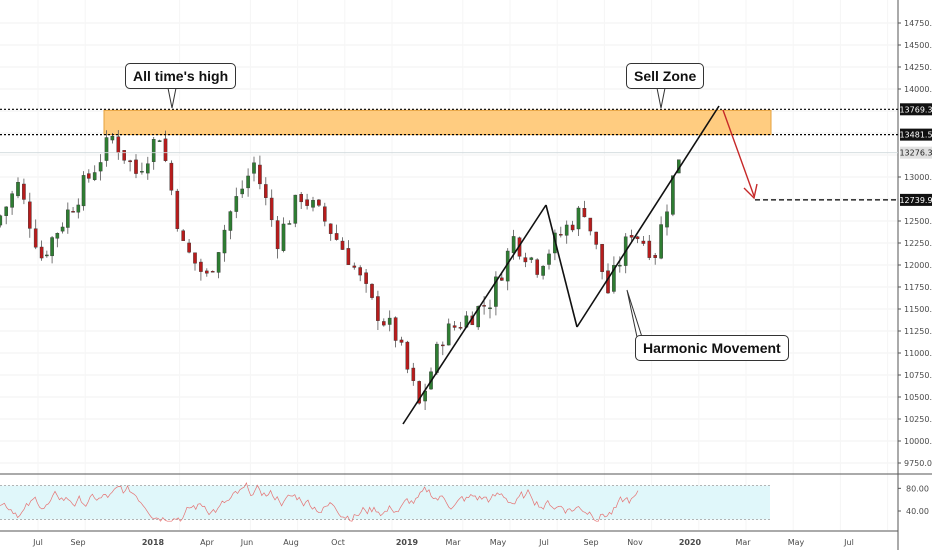 This screenshot has height=550, width=932. I want to click on projection-arrow-line, so click(738, 153).